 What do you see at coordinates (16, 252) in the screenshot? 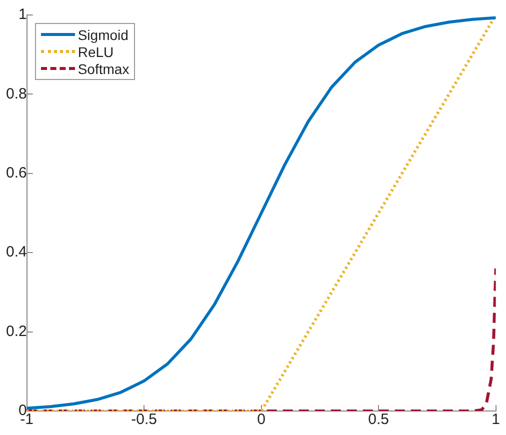
I see `y-tick-label: 0.4` at bounding box center [16, 252].